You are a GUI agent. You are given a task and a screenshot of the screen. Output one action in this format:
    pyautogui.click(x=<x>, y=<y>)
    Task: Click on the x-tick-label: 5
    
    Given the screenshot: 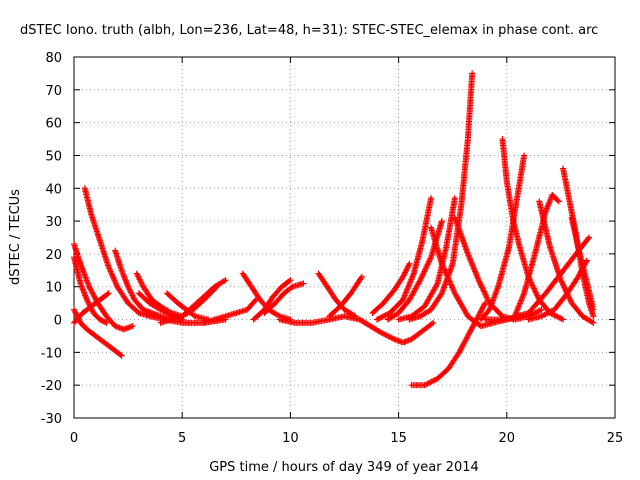 What is the action you would take?
    pyautogui.click(x=182, y=438)
    